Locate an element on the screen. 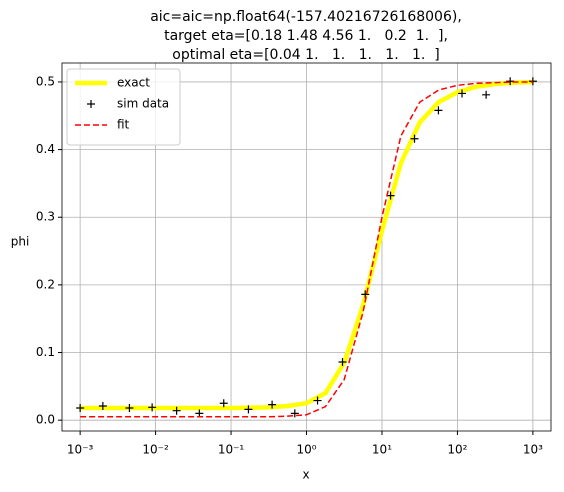  chart-title: optimal eta=[0.04 1. 1. 1. 1. 1. ] is located at coordinates (305, 55).